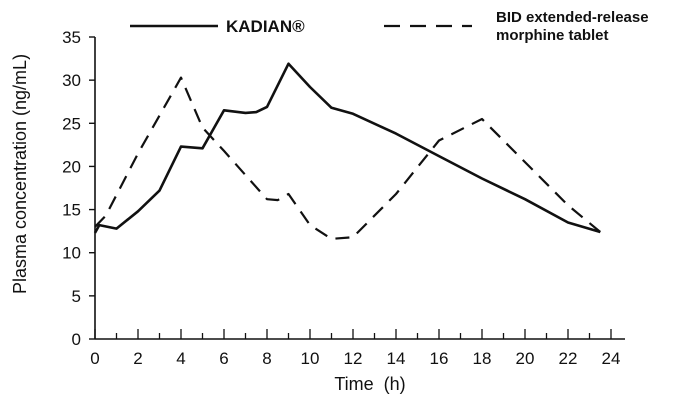 This screenshot has height=397, width=678. I want to click on x-tick-label: 0, so click(94, 358).